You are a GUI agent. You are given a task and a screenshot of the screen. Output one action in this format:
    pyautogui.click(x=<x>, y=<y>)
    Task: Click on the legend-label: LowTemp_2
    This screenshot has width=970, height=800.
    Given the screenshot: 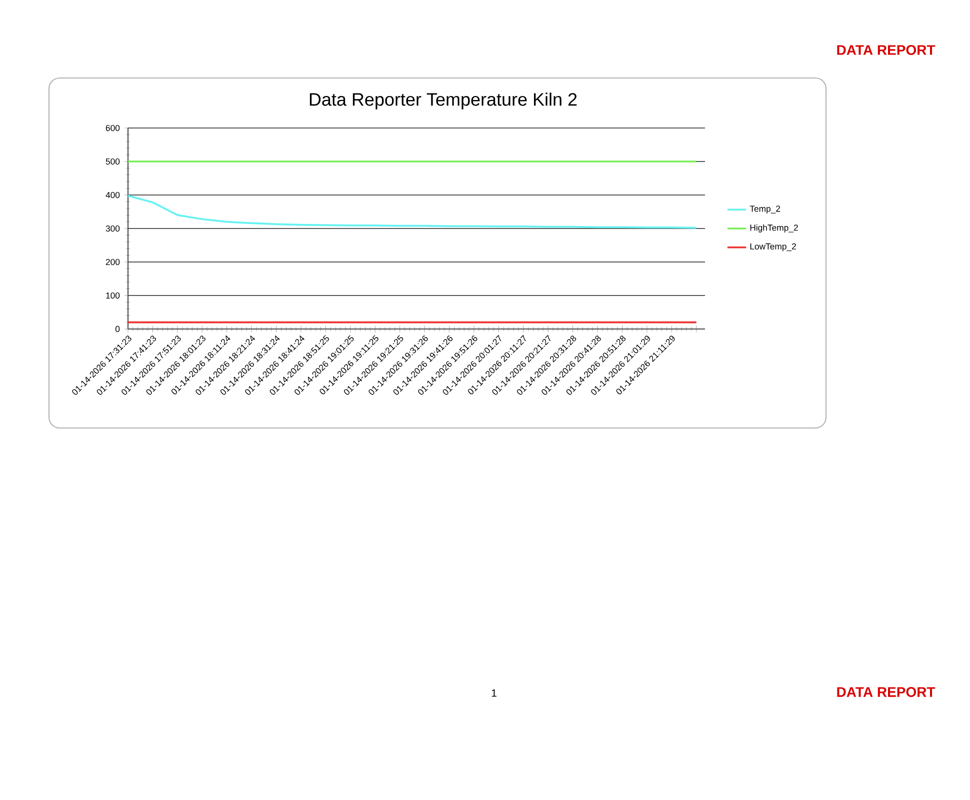 What is the action you would take?
    pyautogui.click(x=773, y=247)
    